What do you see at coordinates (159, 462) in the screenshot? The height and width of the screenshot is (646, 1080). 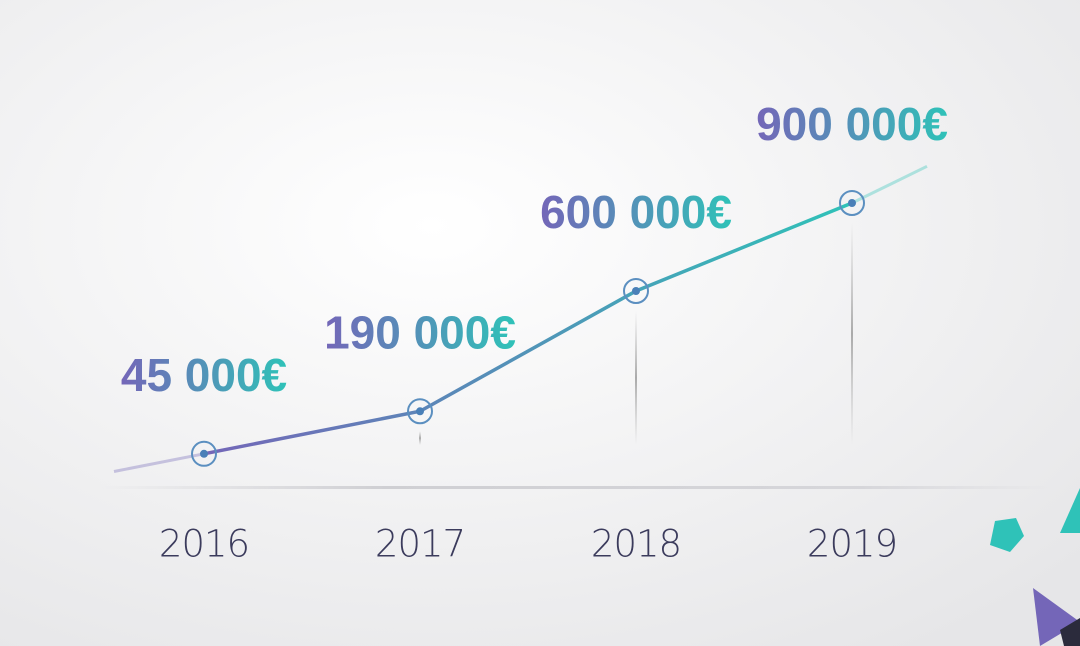 I see `line-lead` at bounding box center [159, 462].